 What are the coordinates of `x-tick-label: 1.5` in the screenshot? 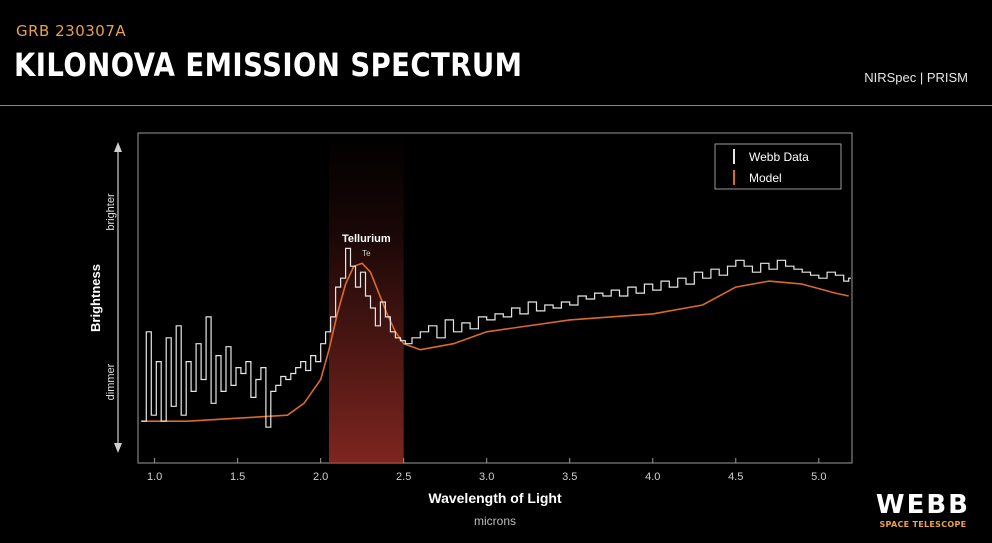 It's located at (237, 477).